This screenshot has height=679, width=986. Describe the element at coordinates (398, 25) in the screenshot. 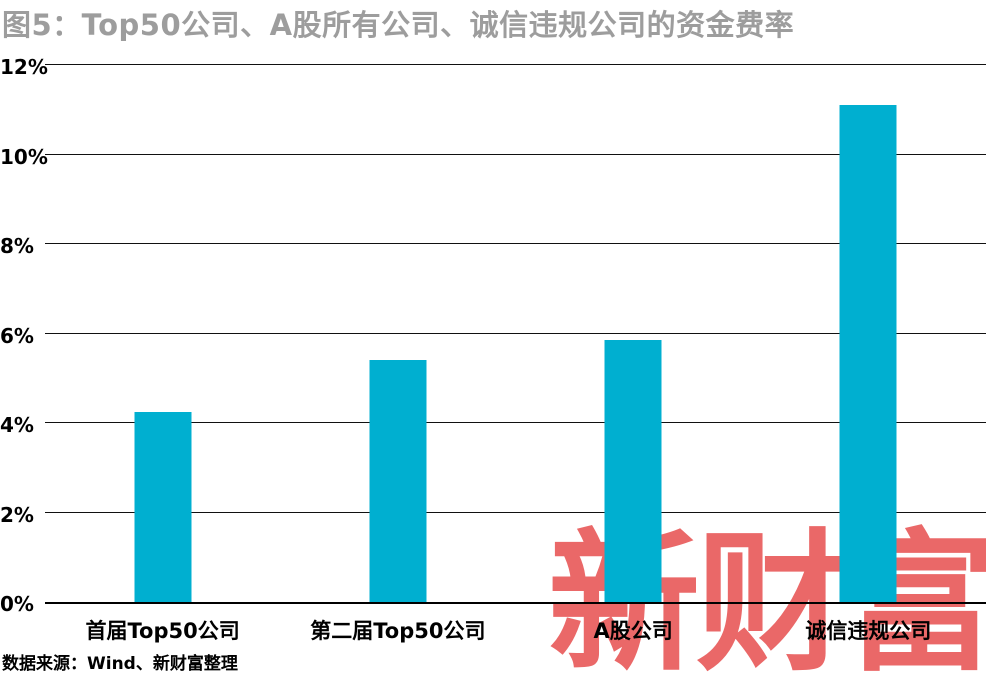

I see `chart-title: 图5：Top50公司、A股所有公司、诚信违规公司的资金费率` at that location.